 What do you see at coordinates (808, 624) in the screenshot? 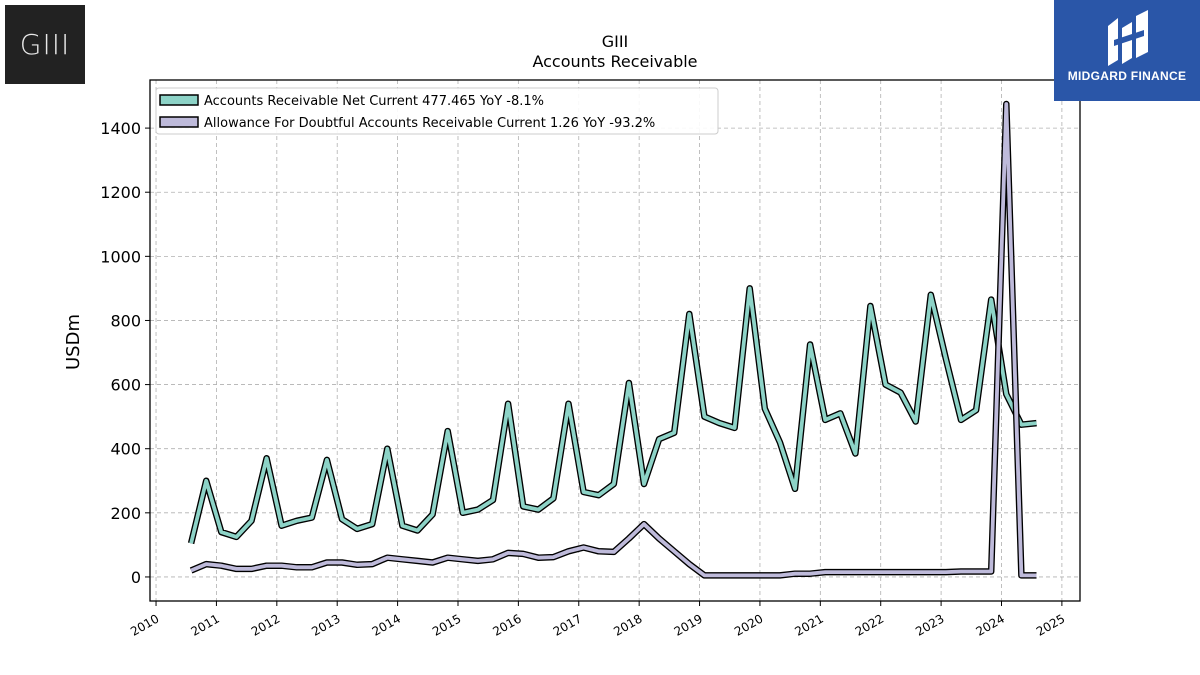
I see `x-tick-label: 2021` at bounding box center [808, 624].